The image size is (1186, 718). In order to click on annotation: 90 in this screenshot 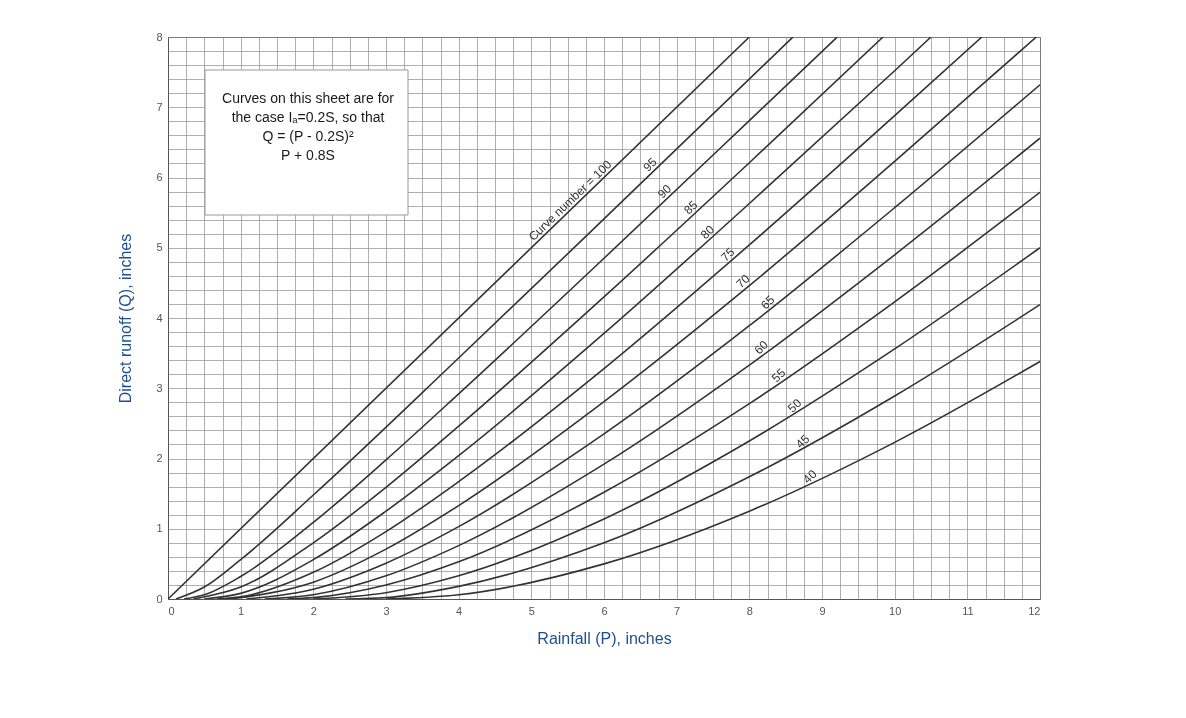, I will do `click(664, 191)`.